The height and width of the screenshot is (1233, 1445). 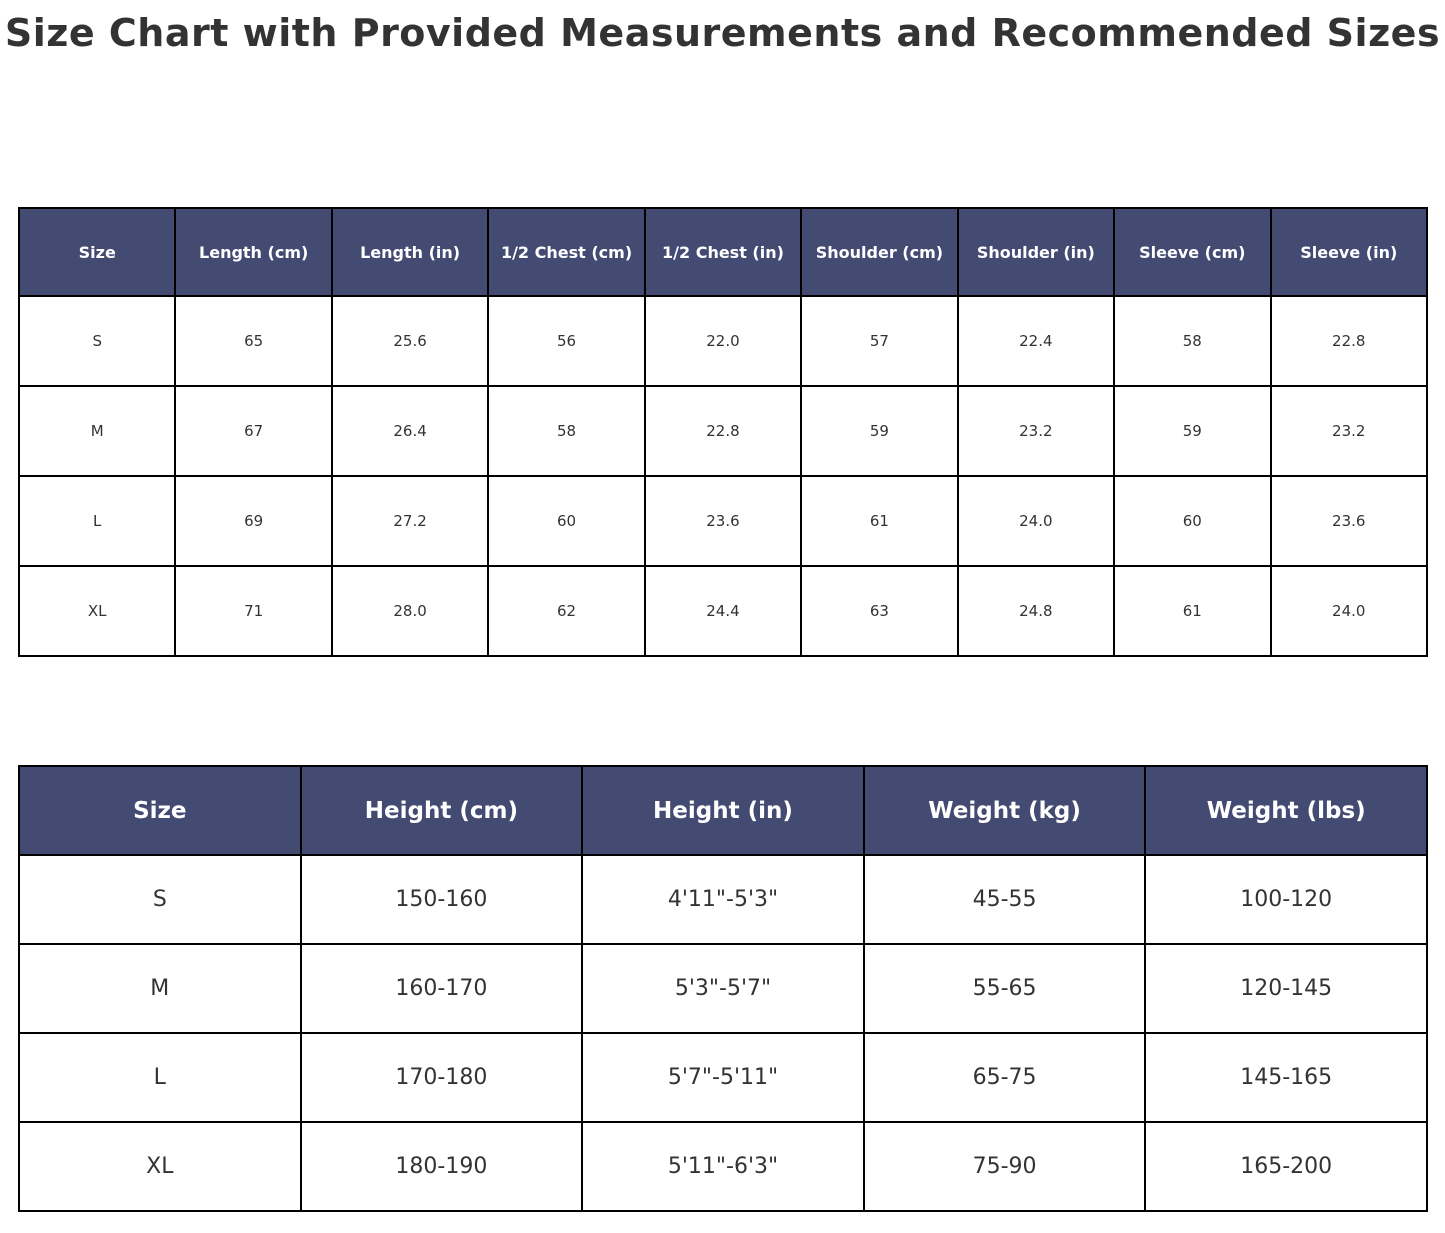 What do you see at coordinates (410, 521) in the screenshot?
I see `table-cell: 27.2` at bounding box center [410, 521].